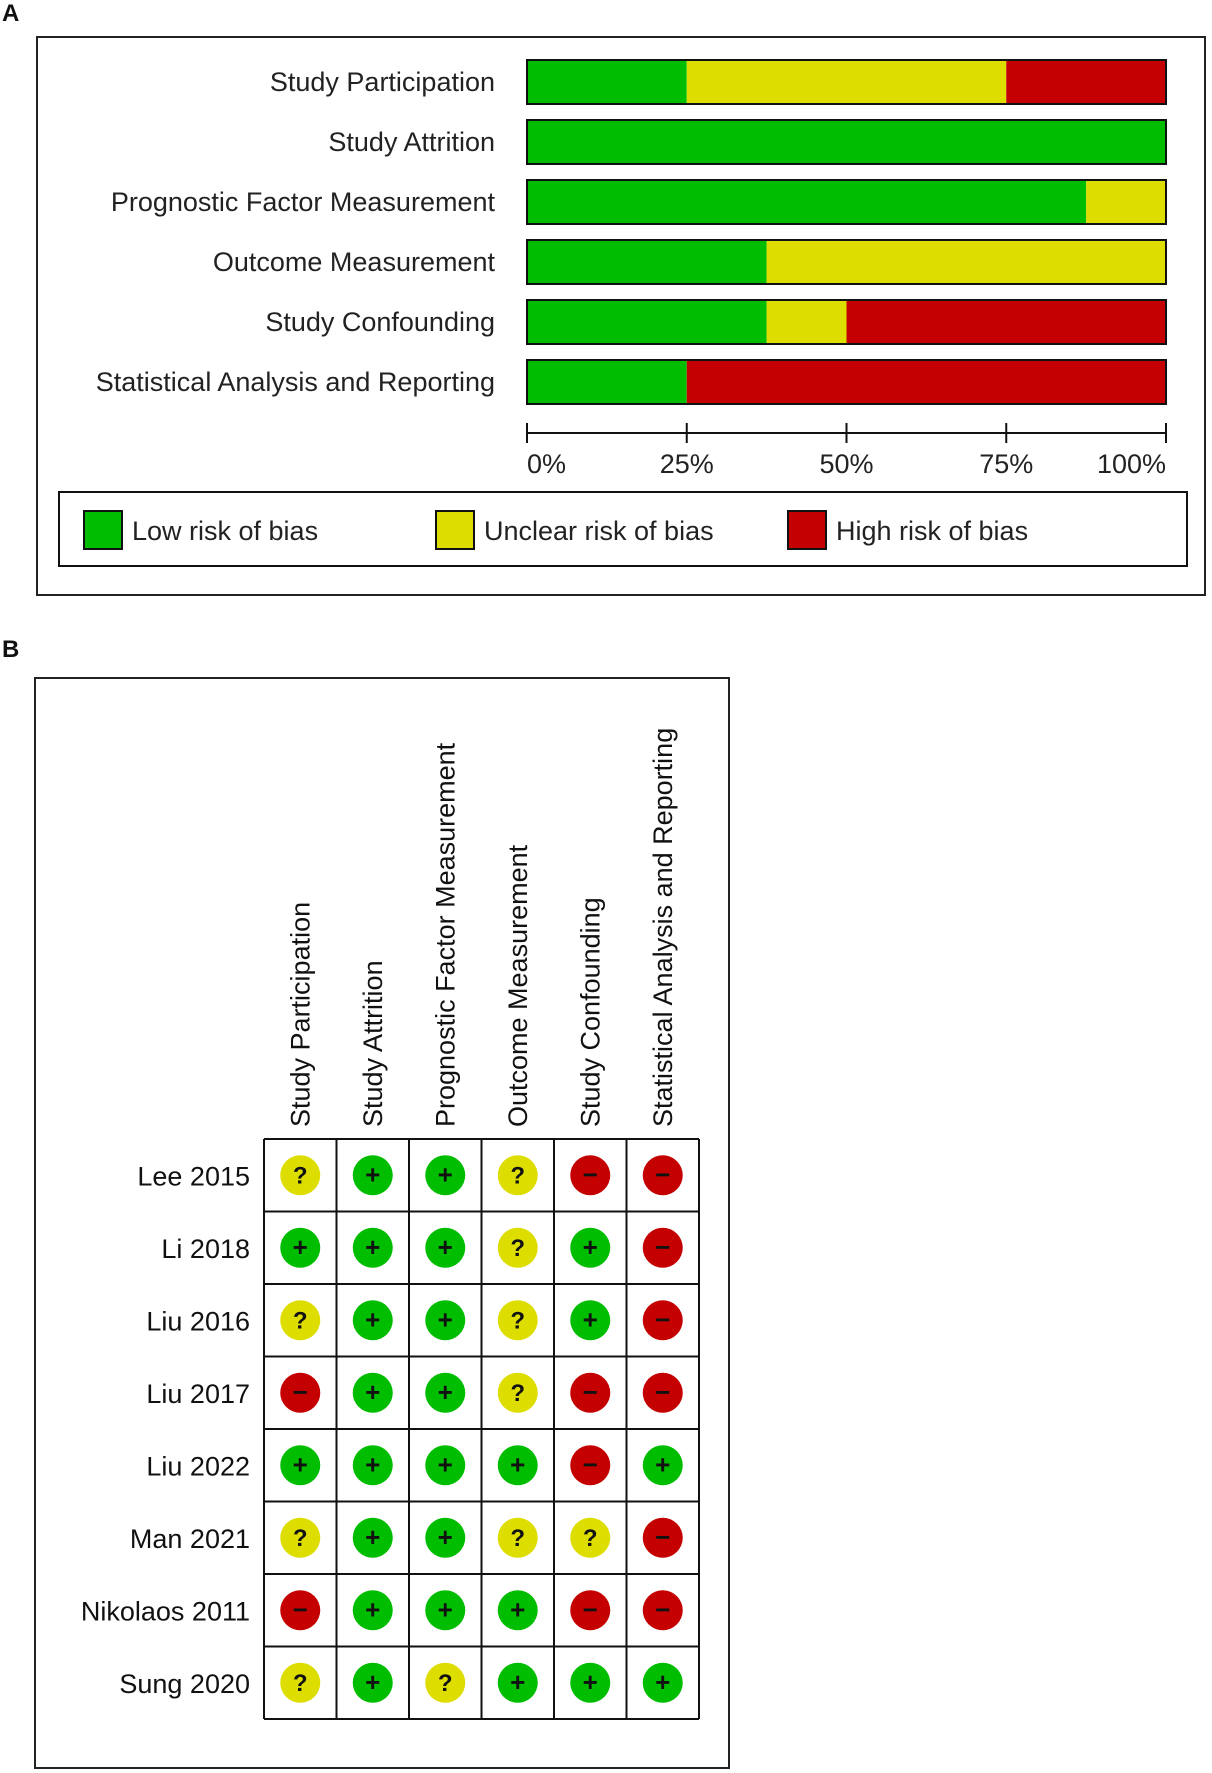 Image resolution: width=1212 pixels, height=1773 pixels. I want to click on study-label-liu-2017: Liu 2017, so click(198, 1394).